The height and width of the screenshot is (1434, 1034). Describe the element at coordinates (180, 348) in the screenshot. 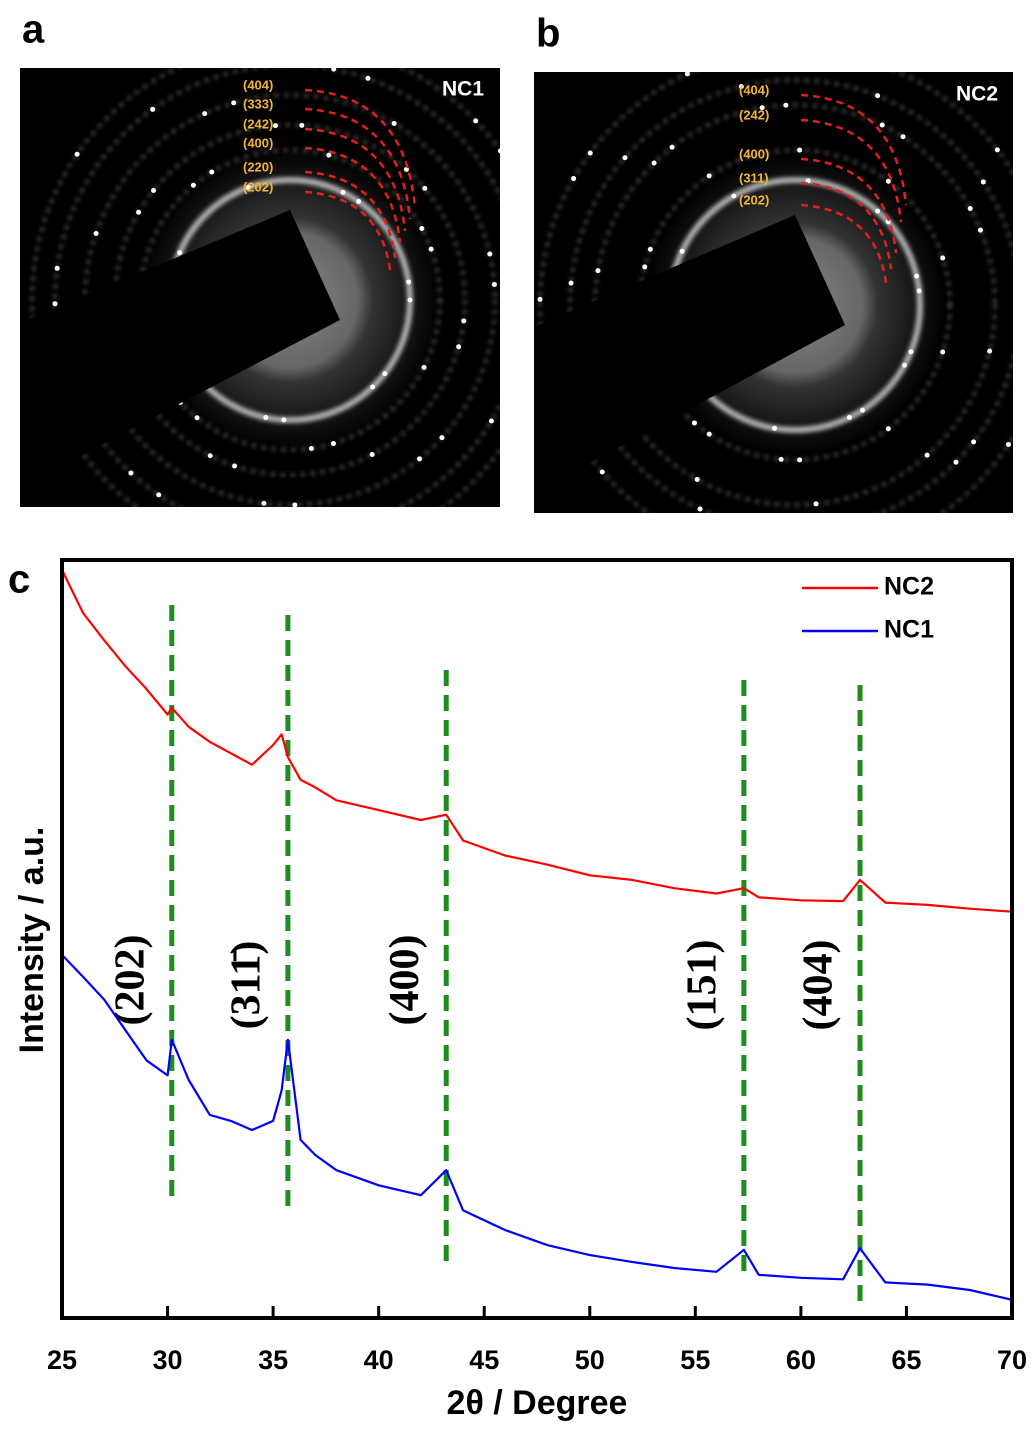

I see `beam-stop` at that location.